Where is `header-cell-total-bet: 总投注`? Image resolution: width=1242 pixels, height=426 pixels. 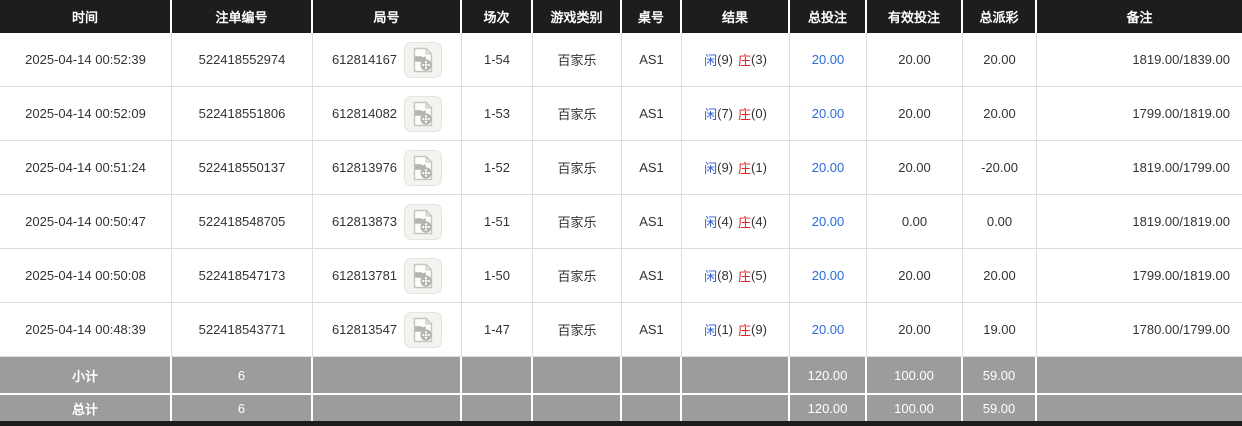 header-cell-total-bet: 总投注 is located at coordinates (828, 16).